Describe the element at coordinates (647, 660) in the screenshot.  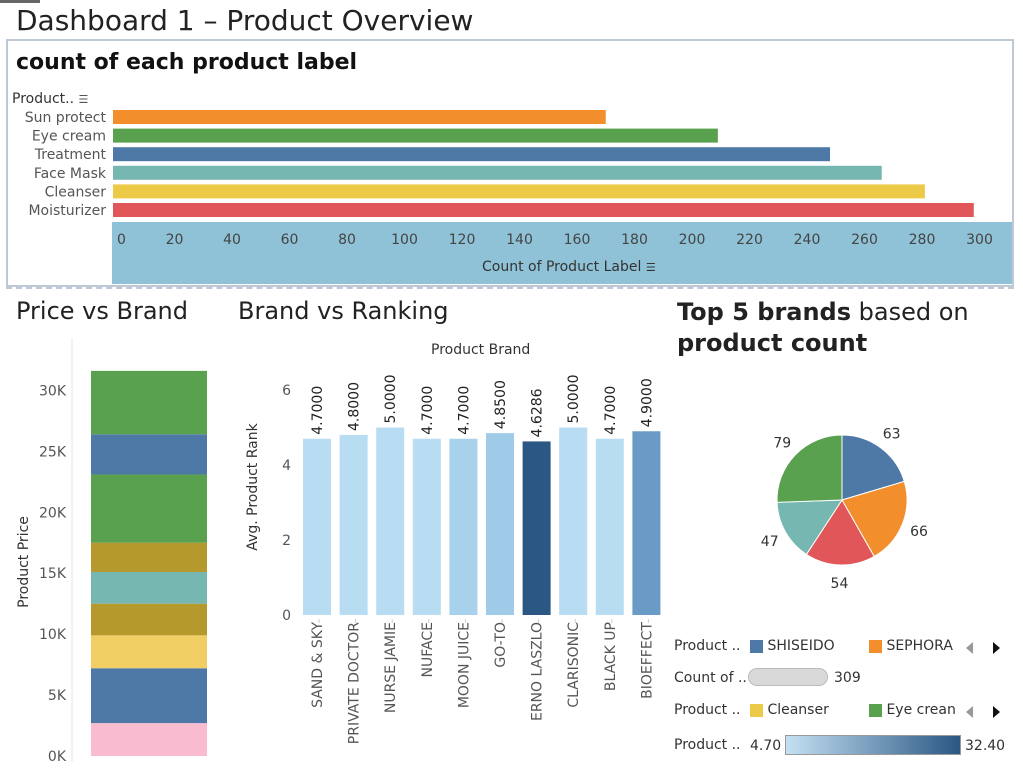
I see `x-category-label: BIOEFFECT` at that location.